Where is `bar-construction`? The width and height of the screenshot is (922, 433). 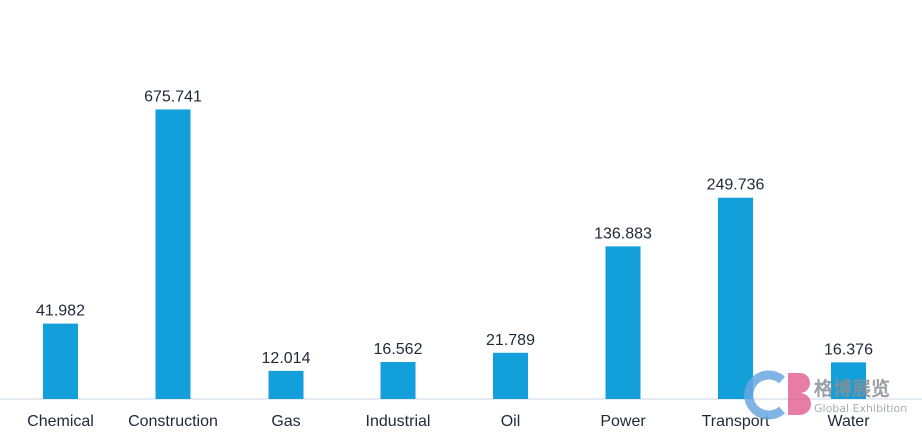 bar-construction is located at coordinates (173, 254).